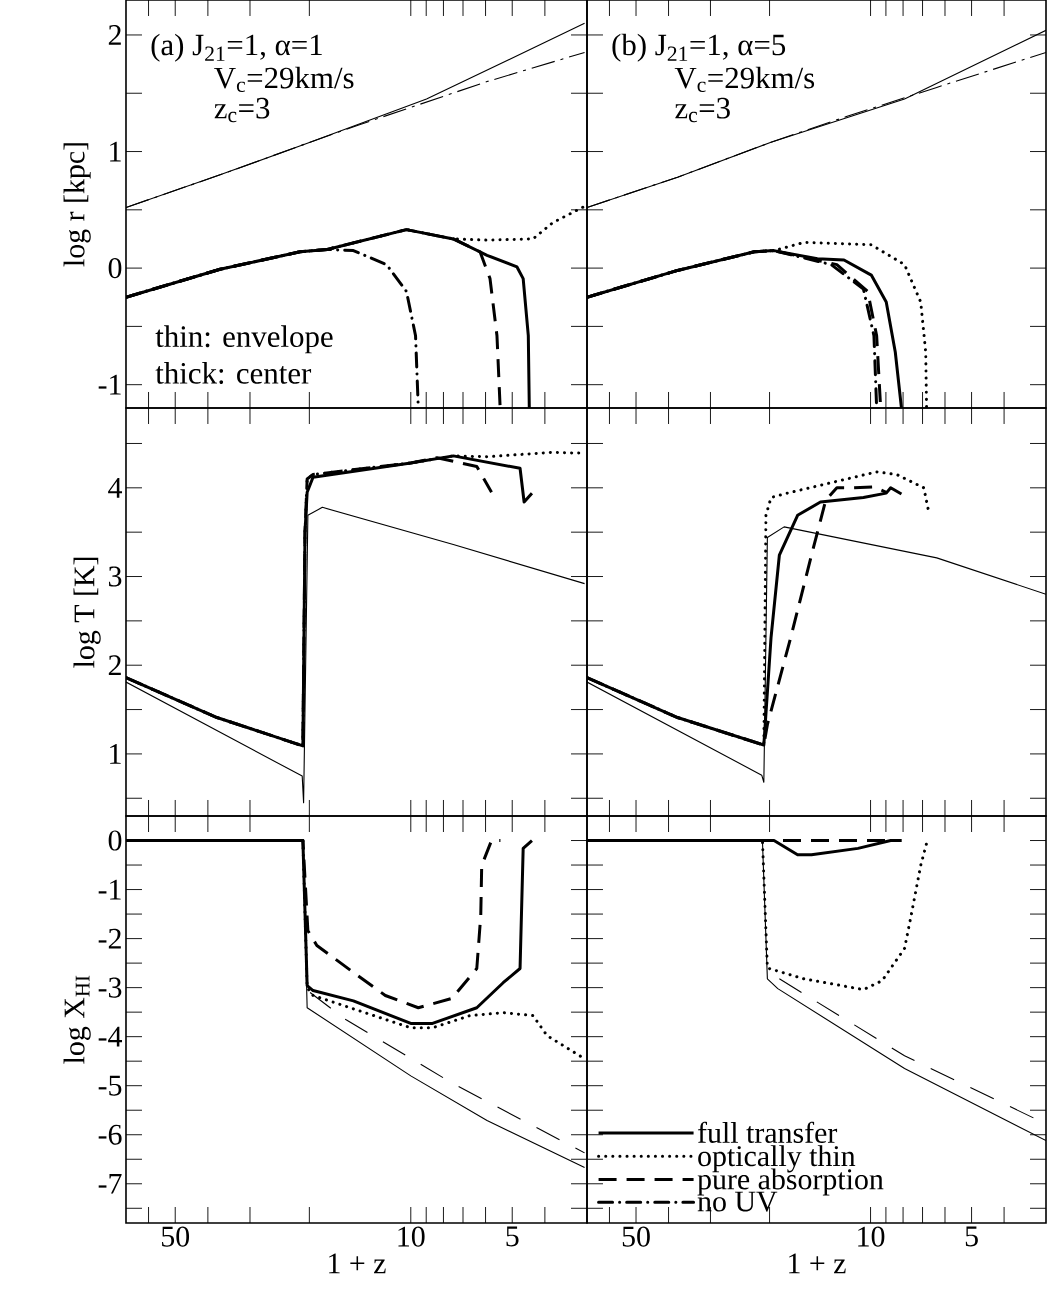 The width and height of the screenshot is (1050, 1311). What do you see at coordinates (110, 1085) in the screenshot?
I see `y-tick-label: -5` at bounding box center [110, 1085].